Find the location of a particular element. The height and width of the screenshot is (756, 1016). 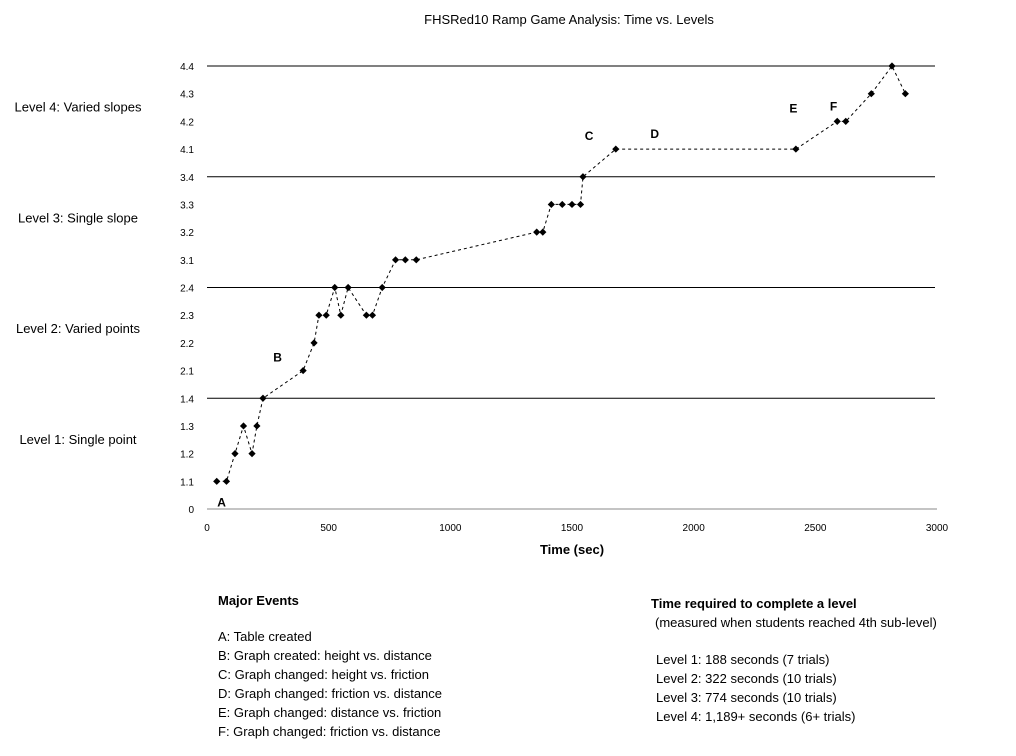

x-tick-label: 1000 is located at coordinates (450, 528).